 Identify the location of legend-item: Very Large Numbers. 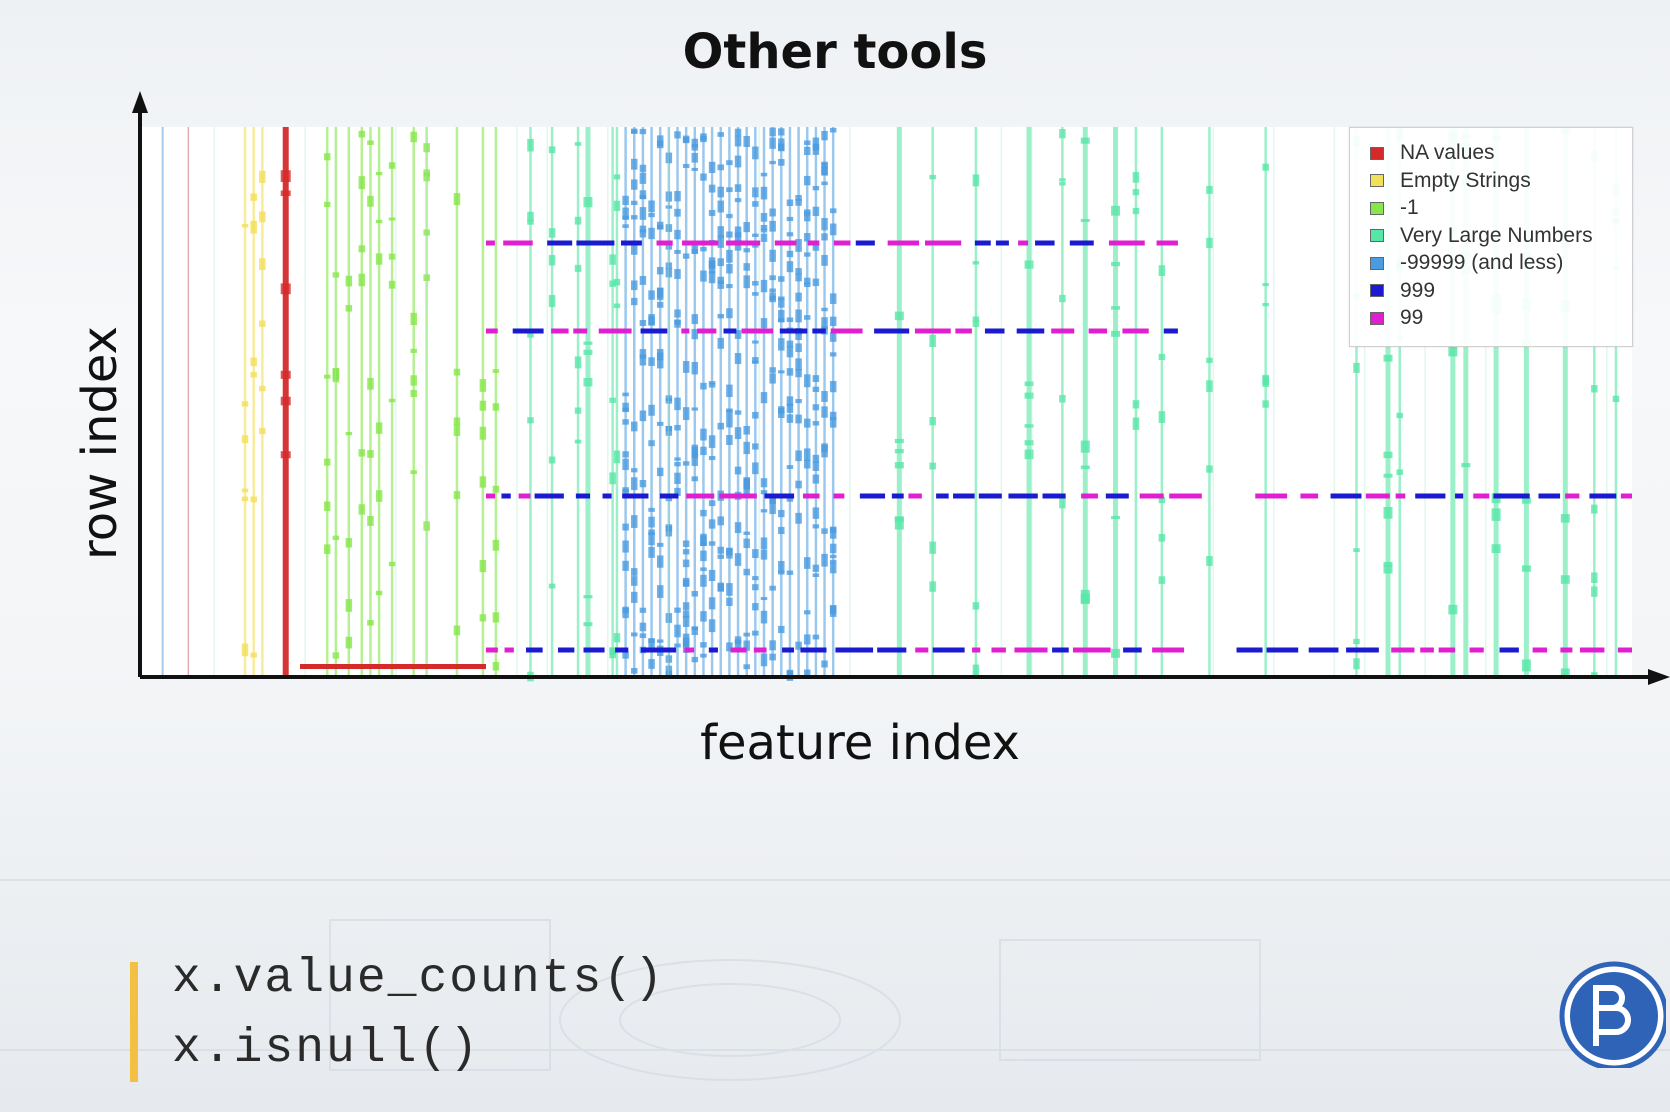
(1481, 236).